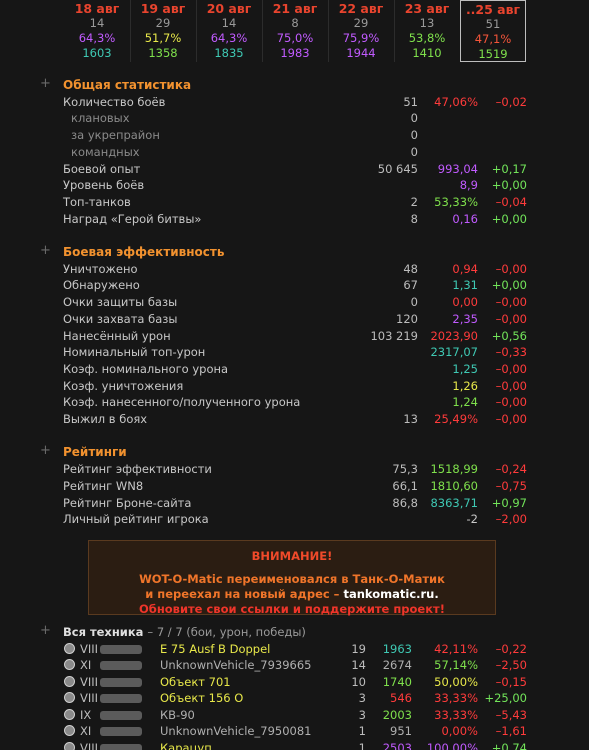 The height and width of the screenshot is (750, 589). Describe the element at coordinates (89, 648) in the screenshot. I see `vehicle-tier: VIII` at that location.